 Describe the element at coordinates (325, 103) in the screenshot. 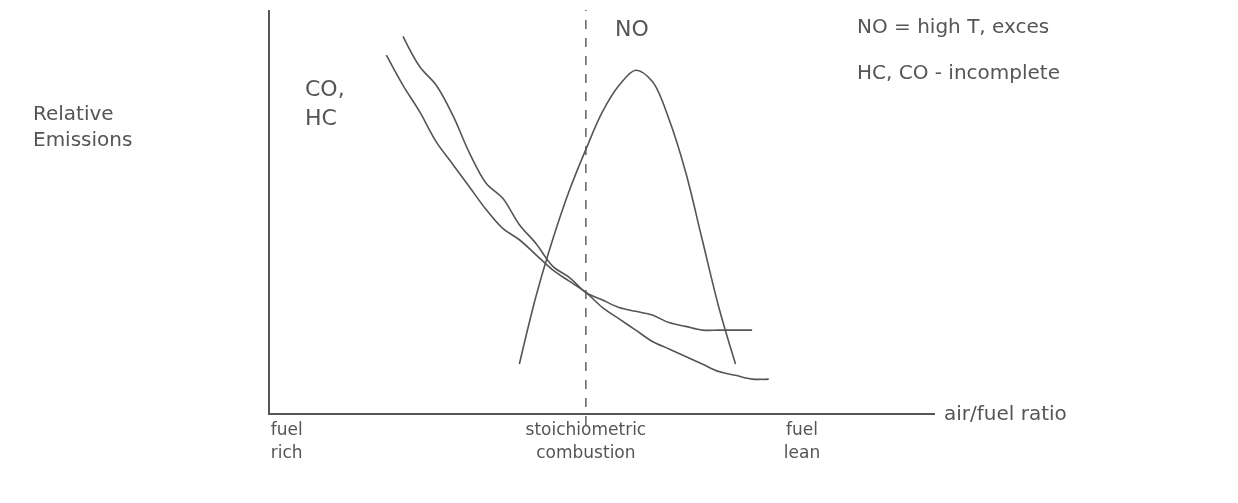

I see `annotation: CO, HC` at that location.